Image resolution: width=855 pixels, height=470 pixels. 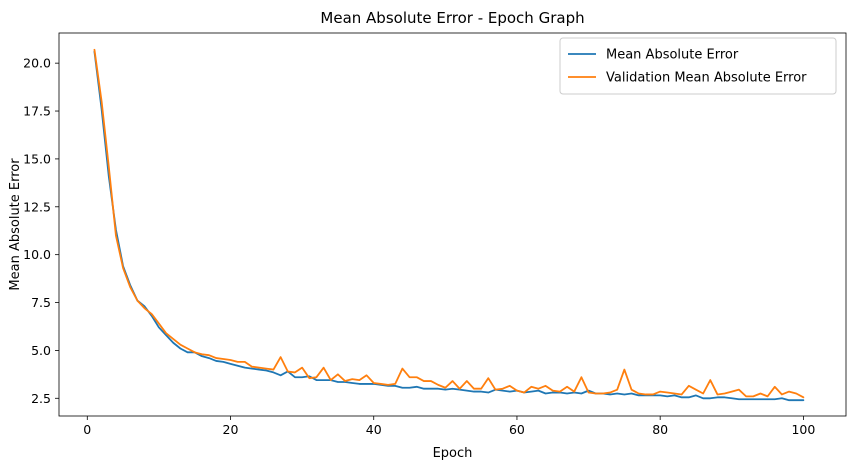 What do you see at coordinates (517, 429) in the screenshot?
I see `x-tick-label: 60` at bounding box center [517, 429].